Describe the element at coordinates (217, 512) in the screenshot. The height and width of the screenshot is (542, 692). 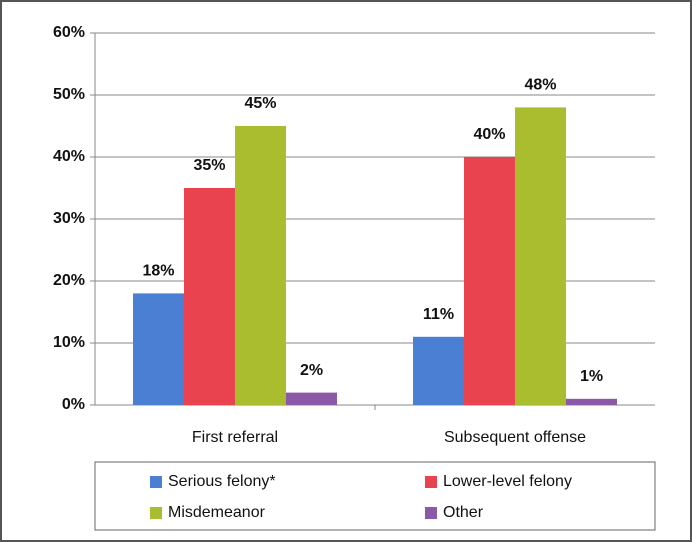
I see `legend-label: Misdemeanor` at that location.